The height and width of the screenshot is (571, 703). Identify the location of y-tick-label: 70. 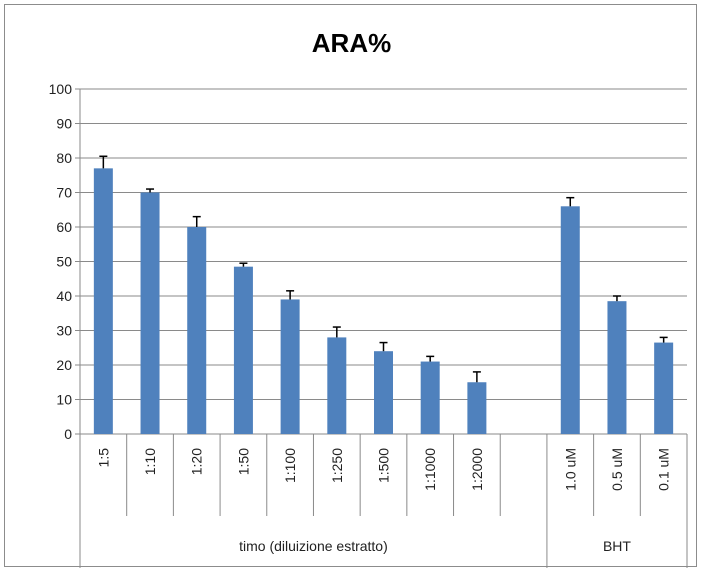
(64, 193).